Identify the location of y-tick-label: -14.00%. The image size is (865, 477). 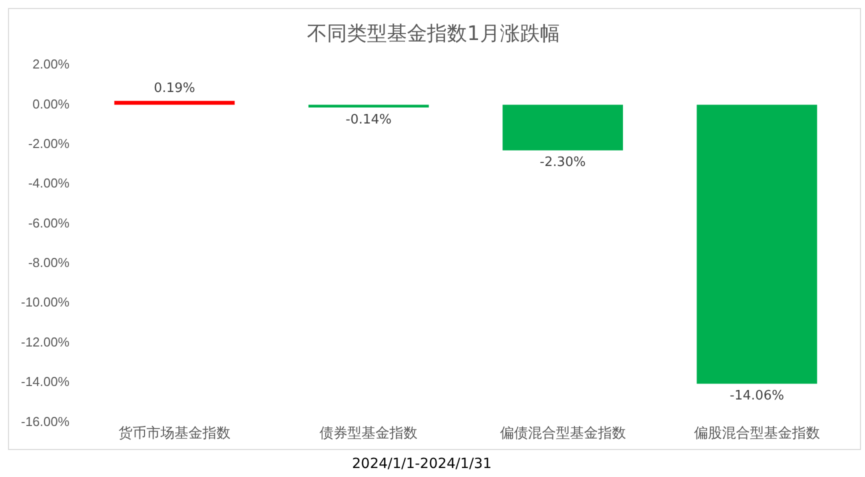
(45, 382).